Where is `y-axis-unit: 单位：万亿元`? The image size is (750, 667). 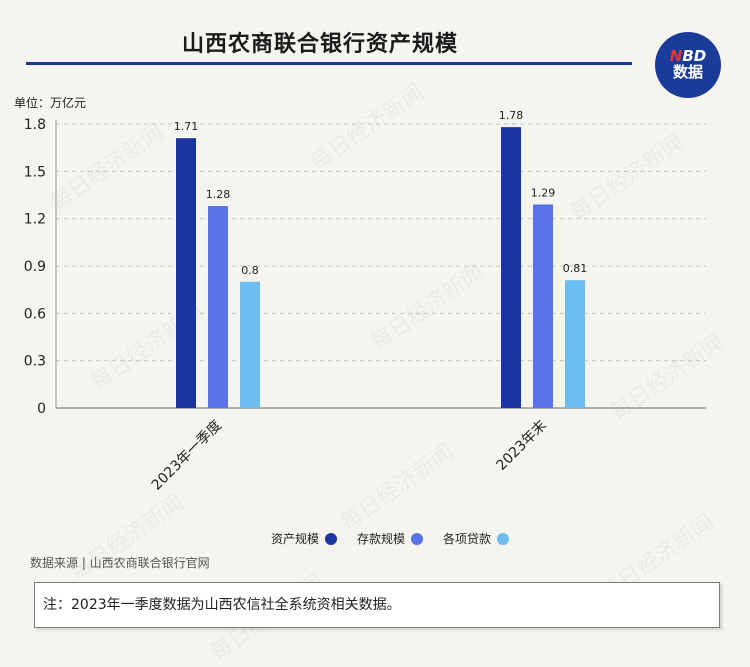
y-axis-unit: 单位：万亿元 is located at coordinates (50, 103).